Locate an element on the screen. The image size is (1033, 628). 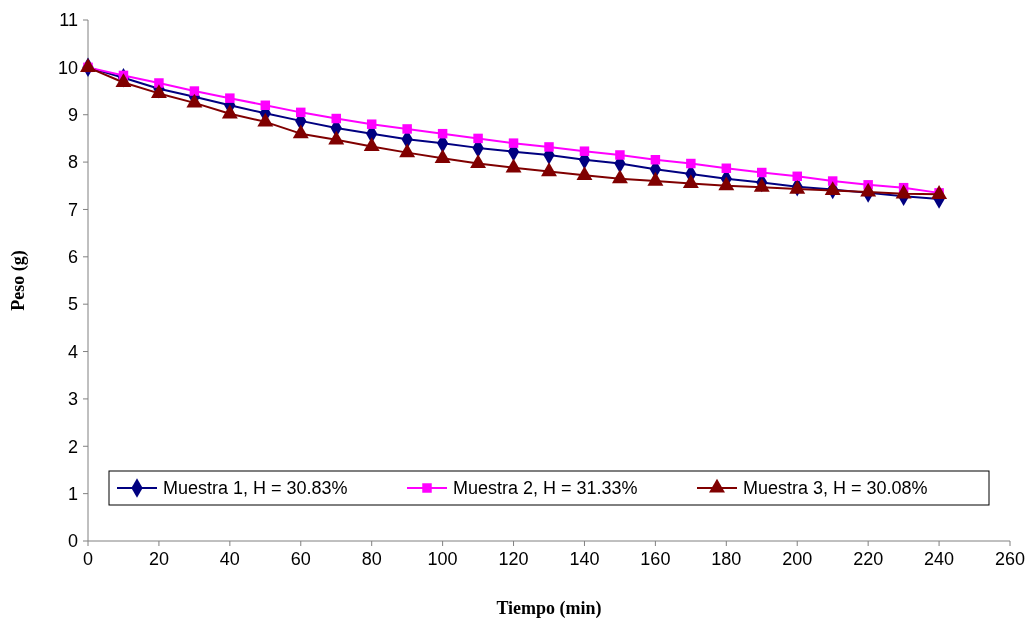
y-tick-label: 6 is located at coordinates (72, 257).